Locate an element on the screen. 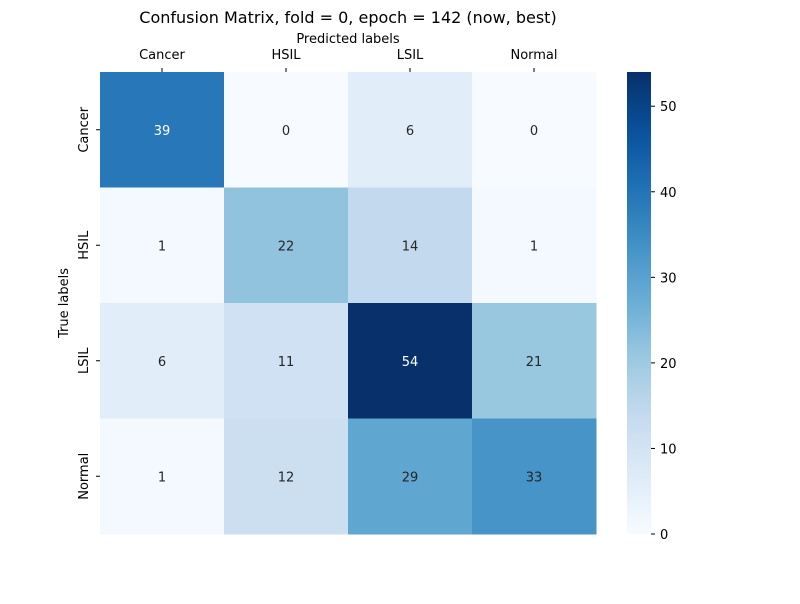 The width and height of the screenshot is (800, 604). colorbar-tick-label: 10 is located at coordinates (668, 449).